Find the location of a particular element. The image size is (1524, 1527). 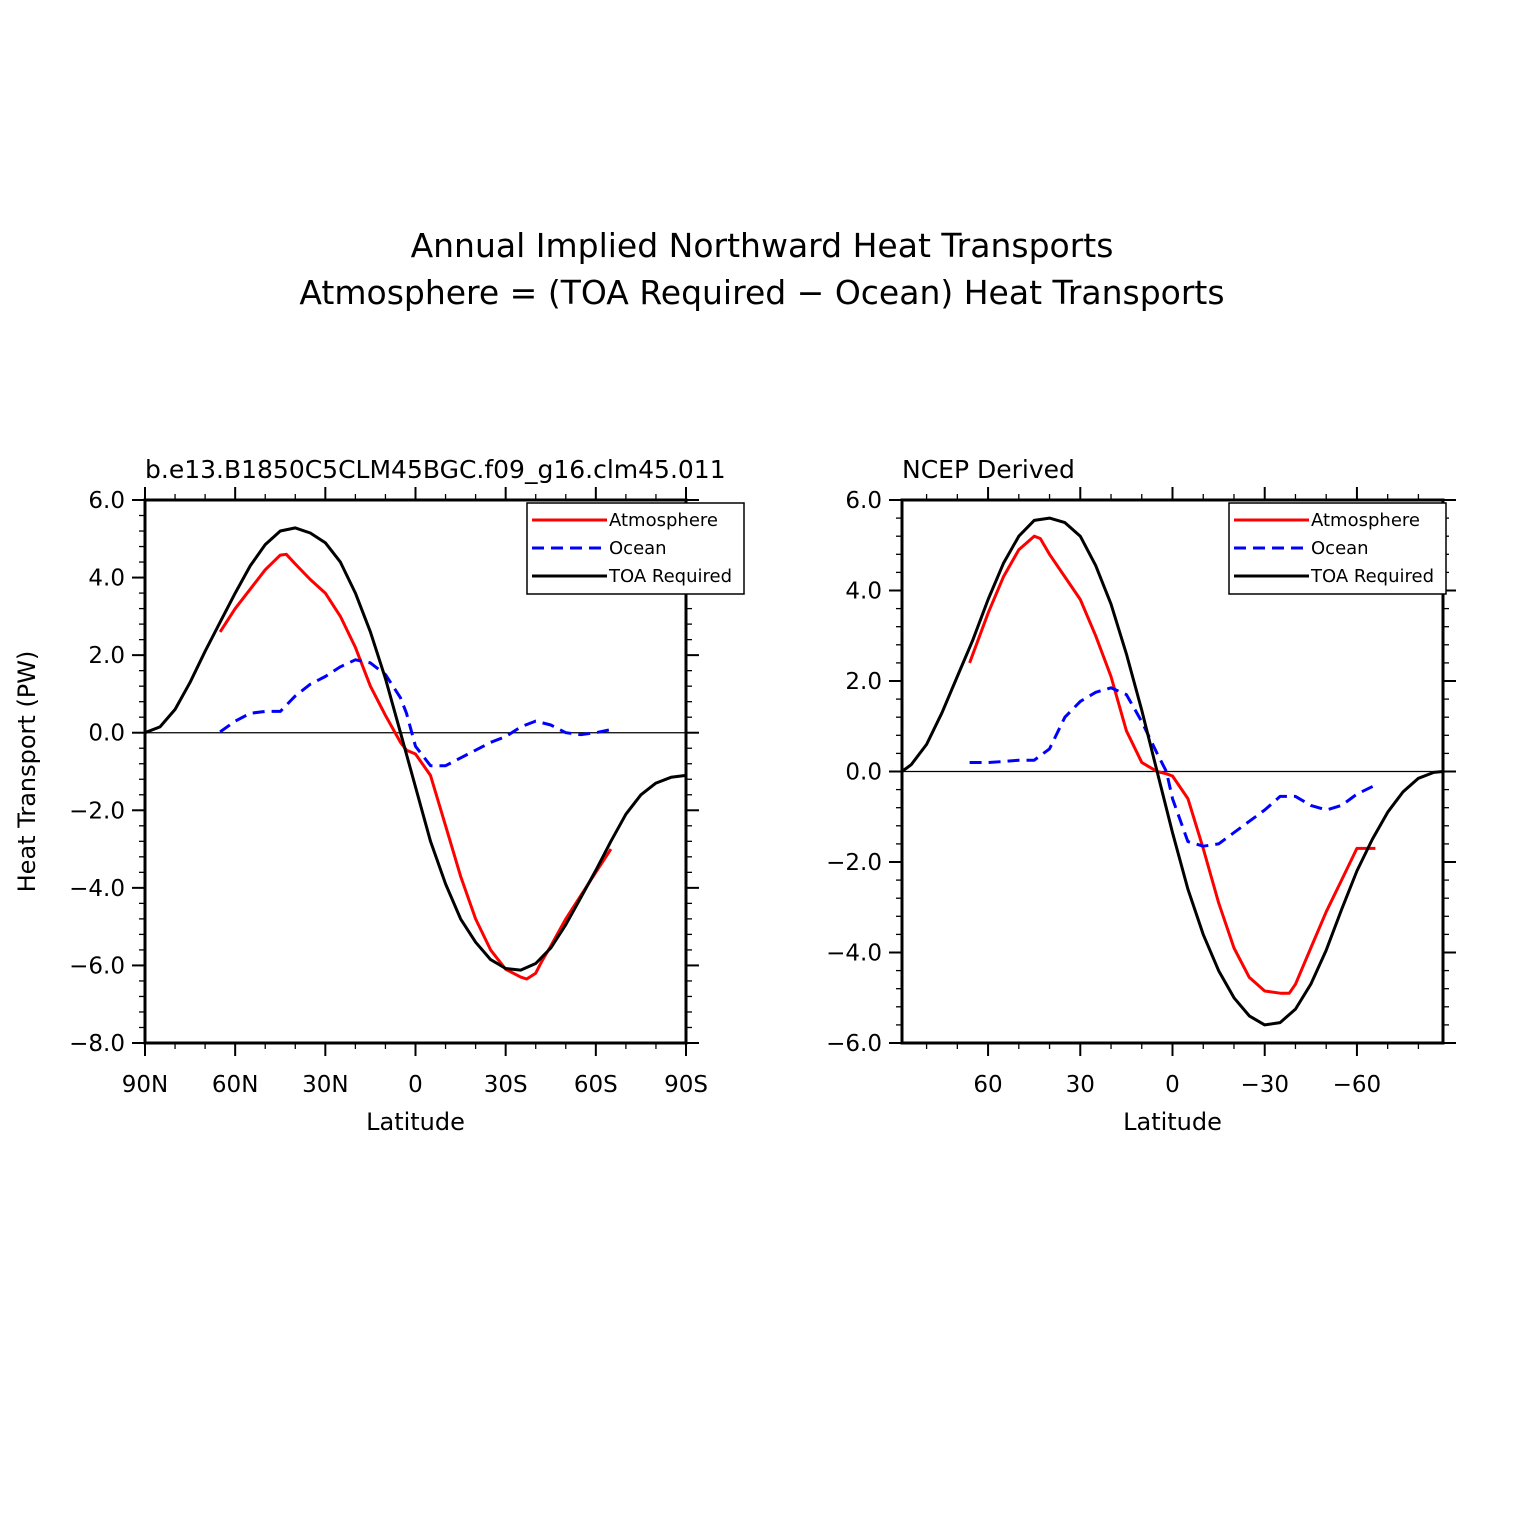

y-axis-label: Heat Transport (PW) is located at coordinates (27, 772).